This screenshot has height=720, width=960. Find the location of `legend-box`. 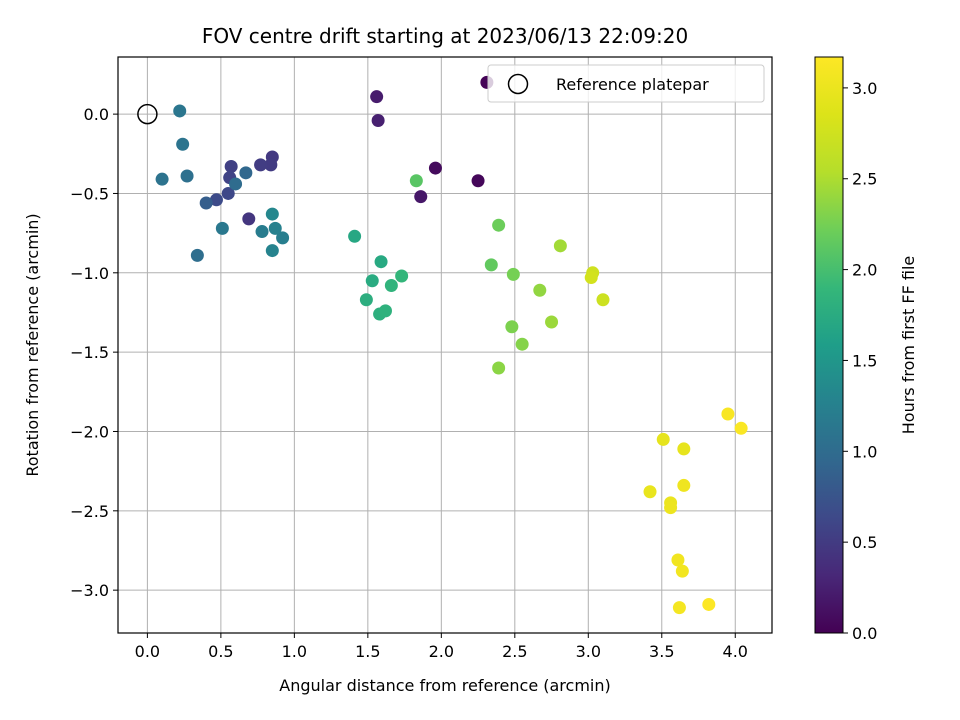

legend-box is located at coordinates (626, 83).